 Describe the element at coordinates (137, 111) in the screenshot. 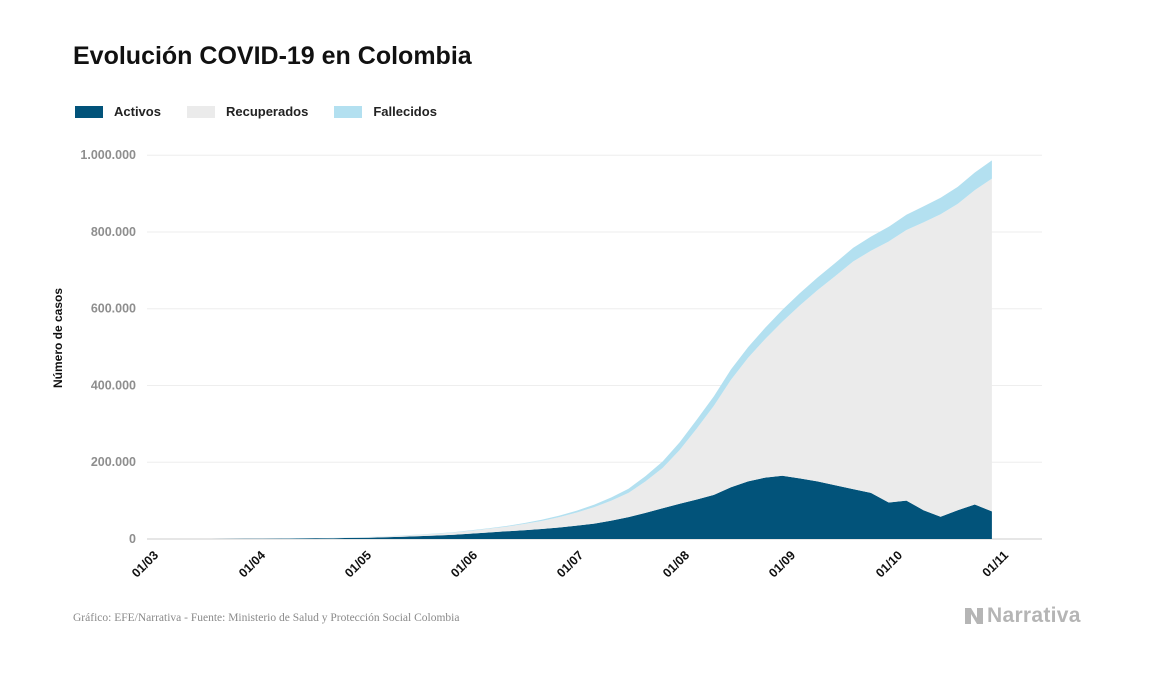

I see `legend-label-activos: Activos` at that location.